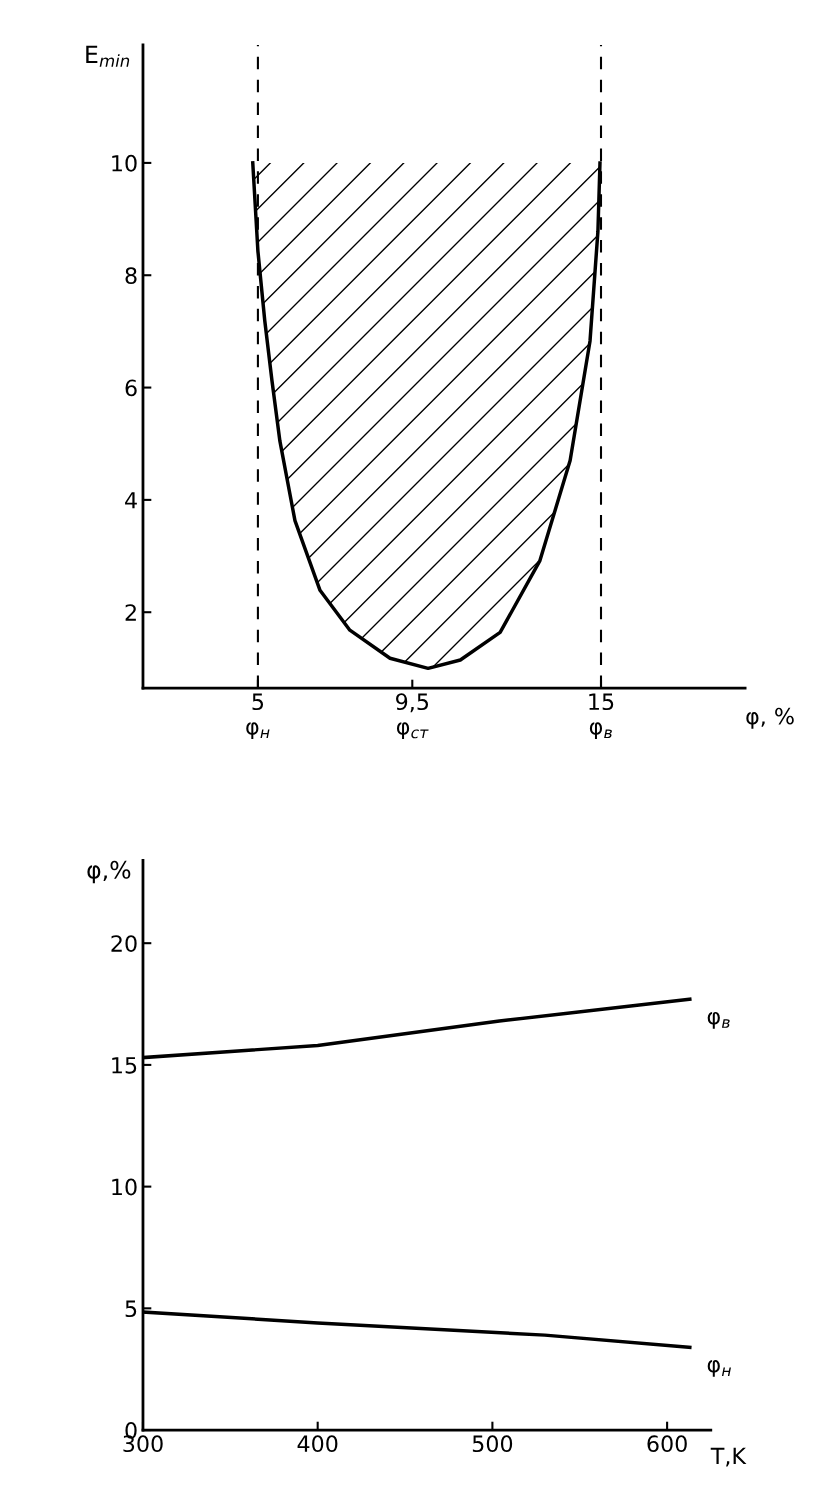 The width and height of the screenshot is (817, 1499). What do you see at coordinates (667, 1444) in the screenshot?
I see `x-tick-label: 600` at bounding box center [667, 1444].